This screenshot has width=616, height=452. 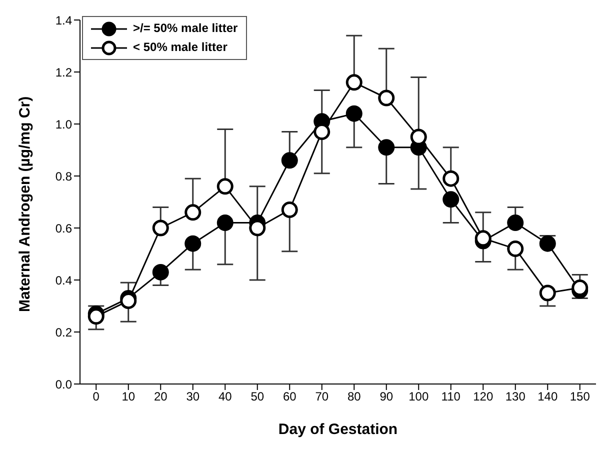 What do you see at coordinates (185, 28) in the screenshot?
I see `legend-label: >/= 50% male litter` at bounding box center [185, 28].